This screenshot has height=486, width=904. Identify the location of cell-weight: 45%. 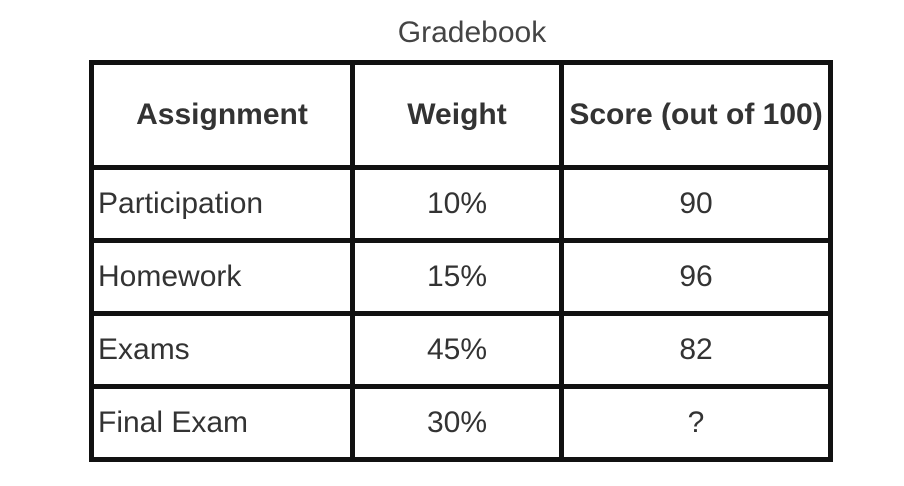
(457, 350).